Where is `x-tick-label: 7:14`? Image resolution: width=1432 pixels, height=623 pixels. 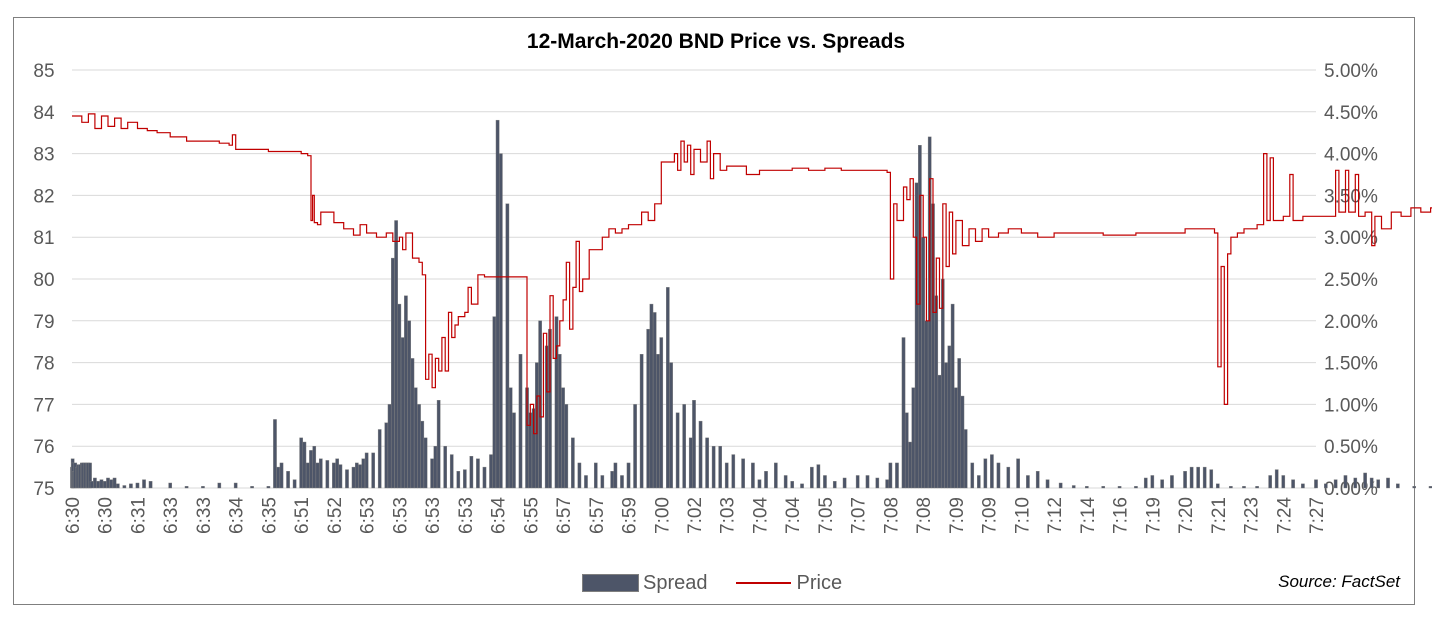 x-tick-label: 7:14 is located at coordinates (1088, 515).